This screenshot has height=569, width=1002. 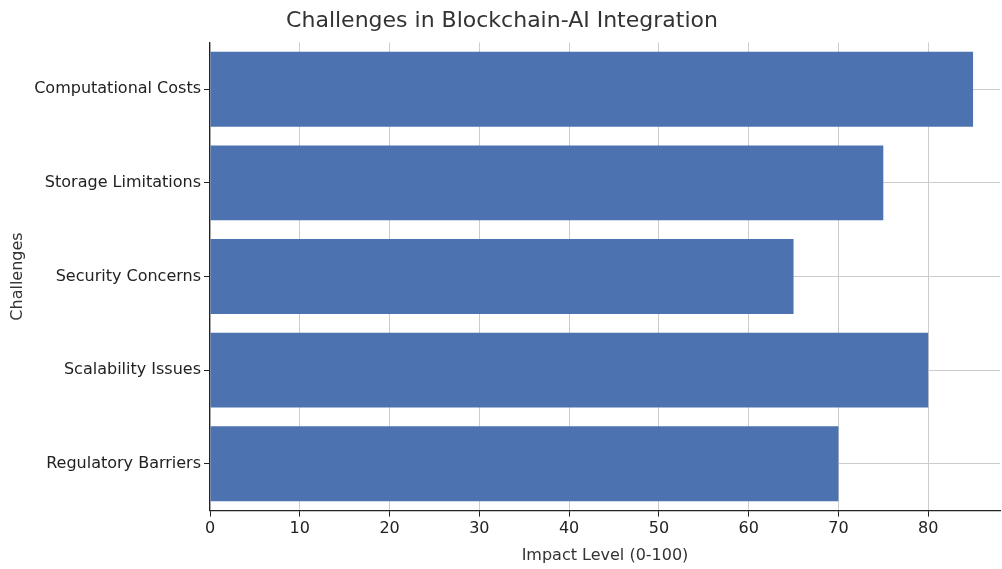 What do you see at coordinates (16, 276) in the screenshot?
I see `y-axis-title: Challenges` at bounding box center [16, 276].